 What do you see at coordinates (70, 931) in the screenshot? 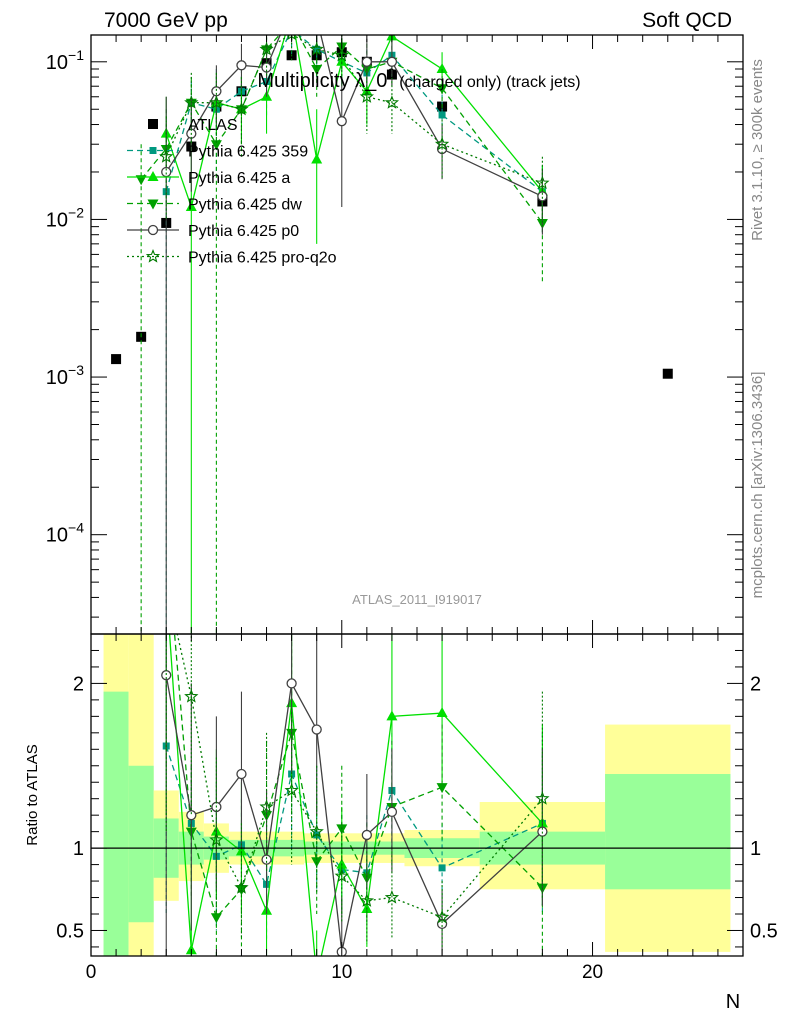
I see `ratio-y-tick-label-left: 0.5` at bounding box center [70, 931].